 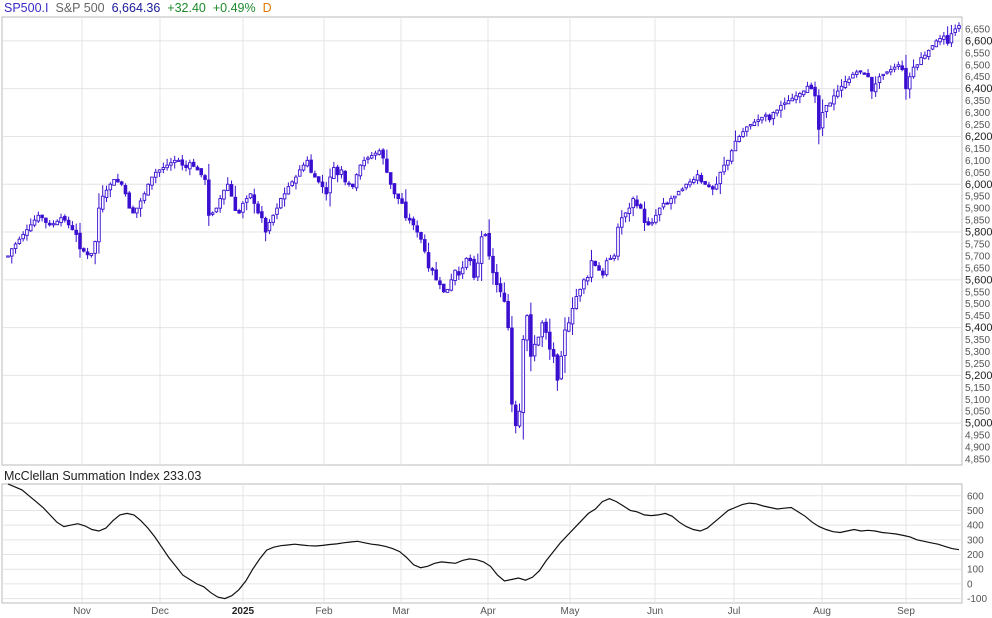 What do you see at coordinates (978, 137) in the screenshot?
I see `price-y-tick-label: 6,200` at bounding box center [978, 137].